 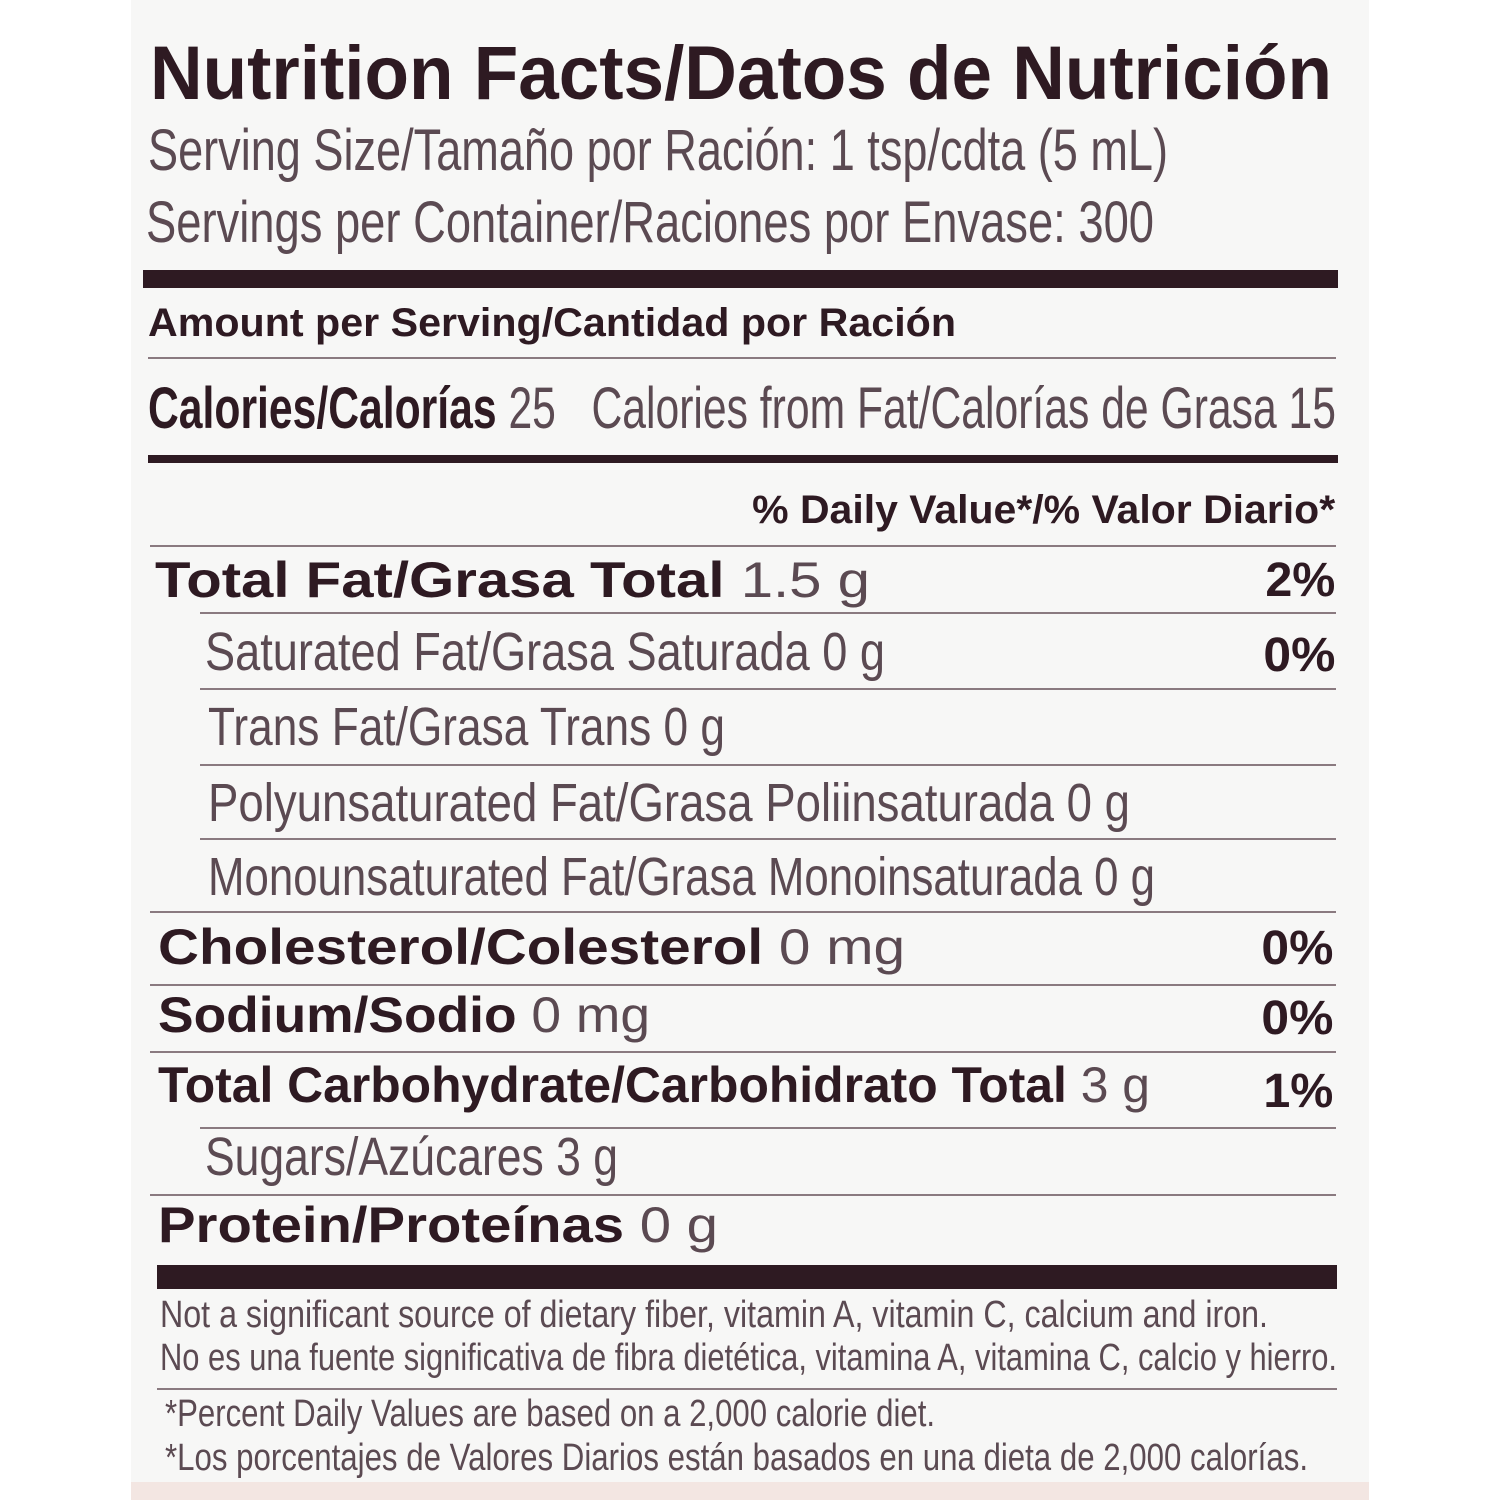 What do you see at coordinates (552, 323) in the screenshot?
I see `amount-per-serving: Amount per Serving/Cantidad por Ración` at bounding box center [552, 323].